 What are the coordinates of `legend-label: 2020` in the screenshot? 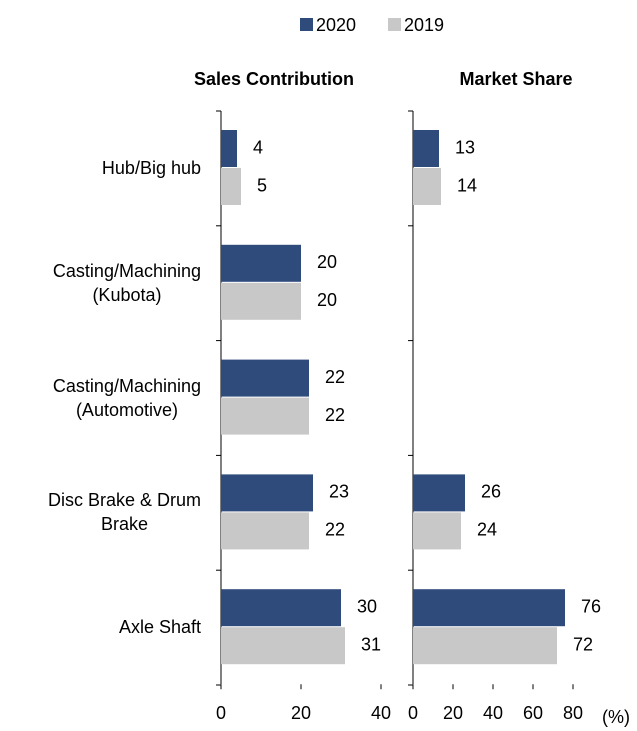 It's located at (336, 25).